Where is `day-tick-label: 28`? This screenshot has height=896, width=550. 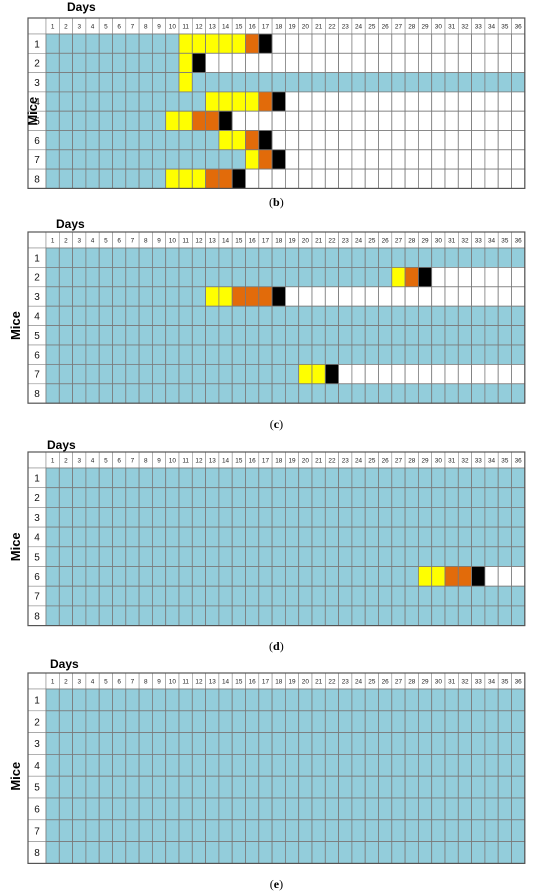 day-tick-label: 28 is located at coordinates (412, 240).